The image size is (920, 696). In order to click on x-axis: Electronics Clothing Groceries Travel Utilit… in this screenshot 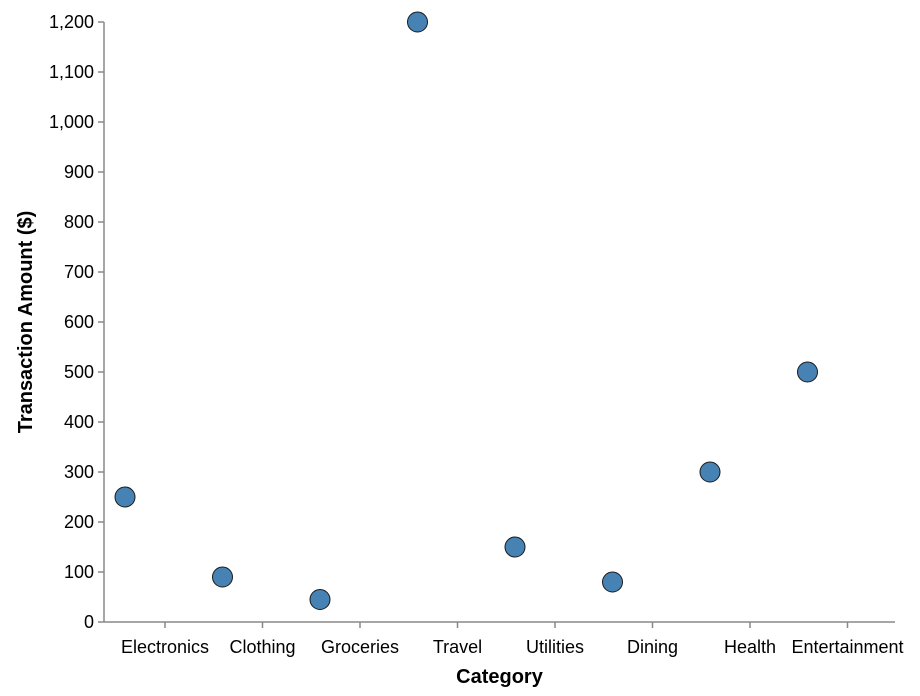, I will do `click(504, 639)`.